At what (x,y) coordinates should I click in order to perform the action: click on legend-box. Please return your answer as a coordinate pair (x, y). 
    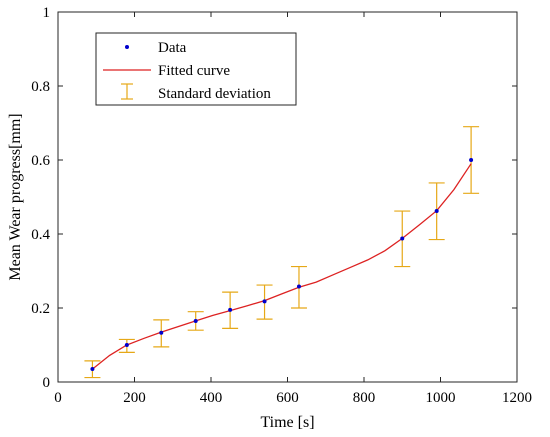
    Looking at the image, I should click on (196, 69).